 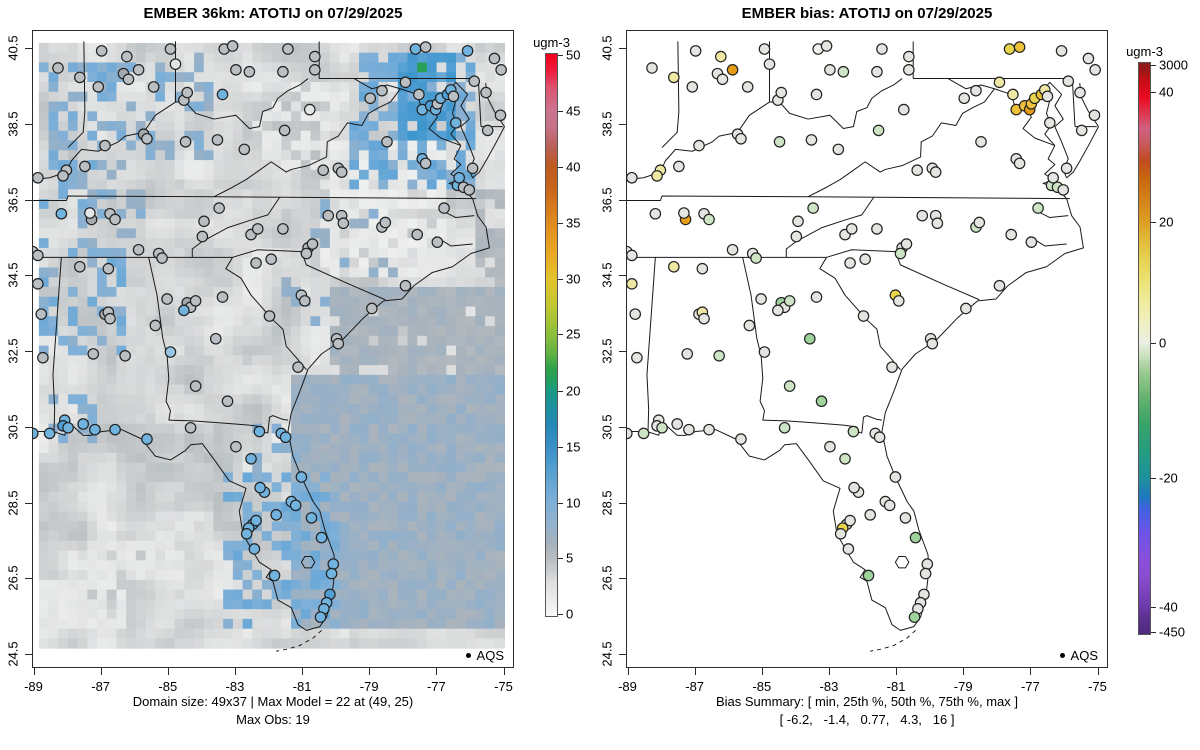 I want to click on colorbar-tick-label: 50, so click(x=573, y=55).